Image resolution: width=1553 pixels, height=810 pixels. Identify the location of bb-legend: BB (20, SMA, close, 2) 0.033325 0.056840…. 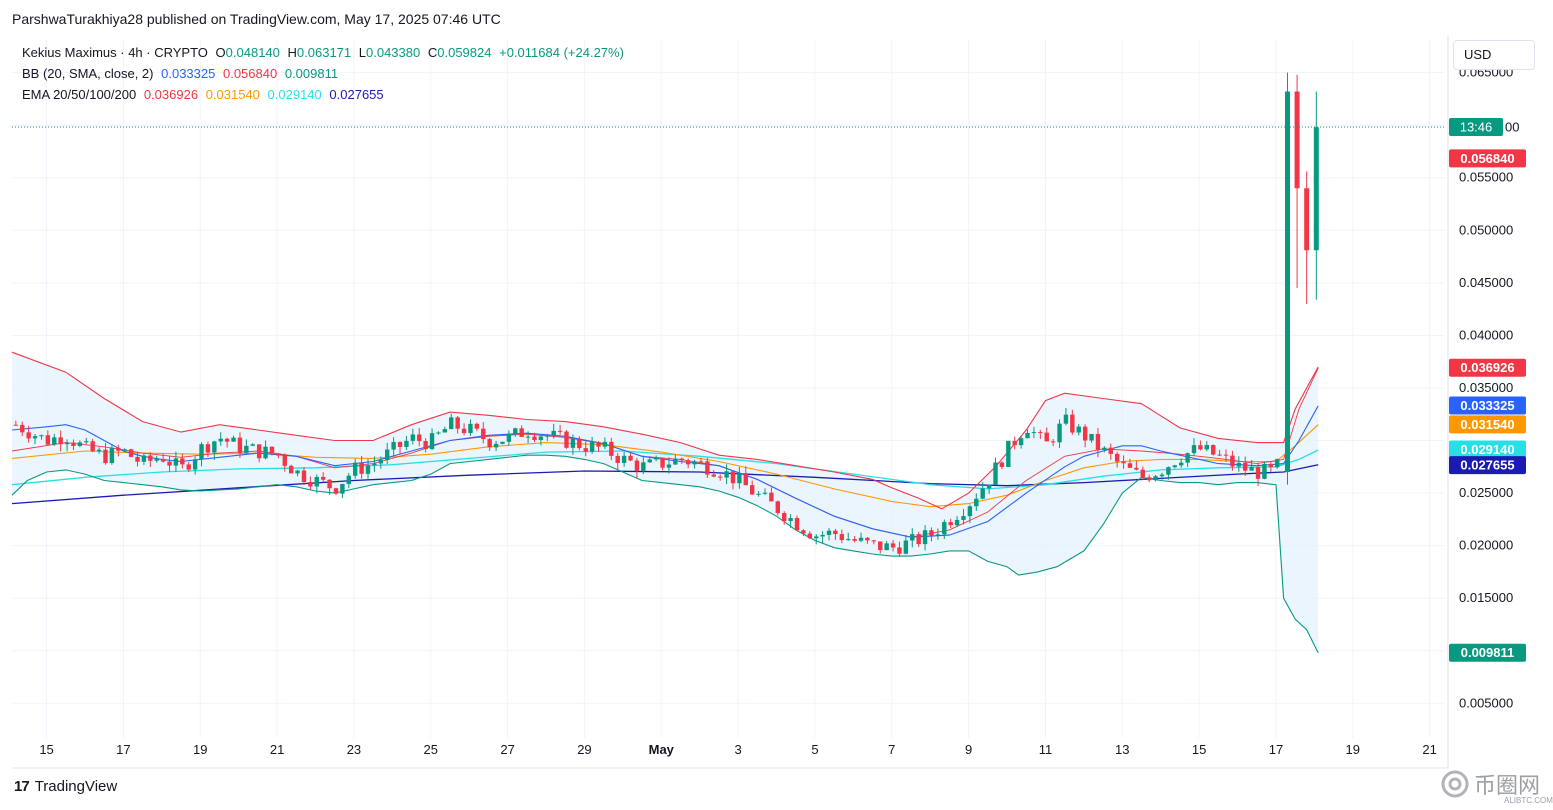
(182, 73).